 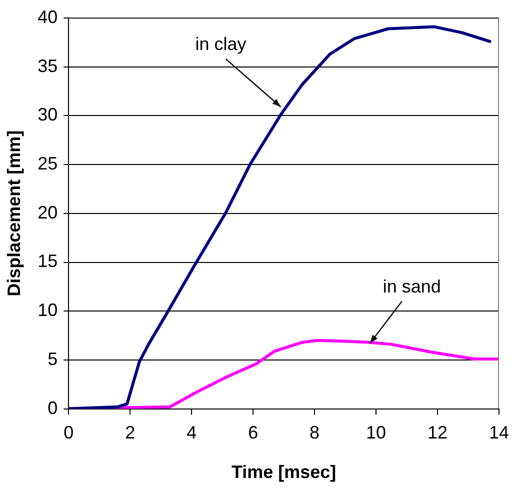 I want to click on x-tick-label: 8, so click(x=315, y=432).